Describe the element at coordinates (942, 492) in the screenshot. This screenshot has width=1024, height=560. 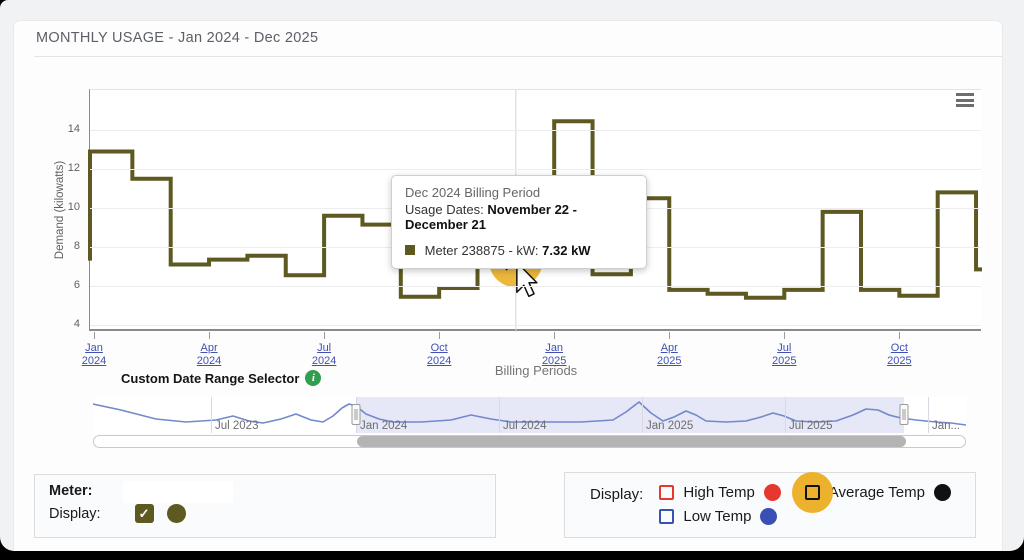
I see `average-temp-color-dot` at that location.